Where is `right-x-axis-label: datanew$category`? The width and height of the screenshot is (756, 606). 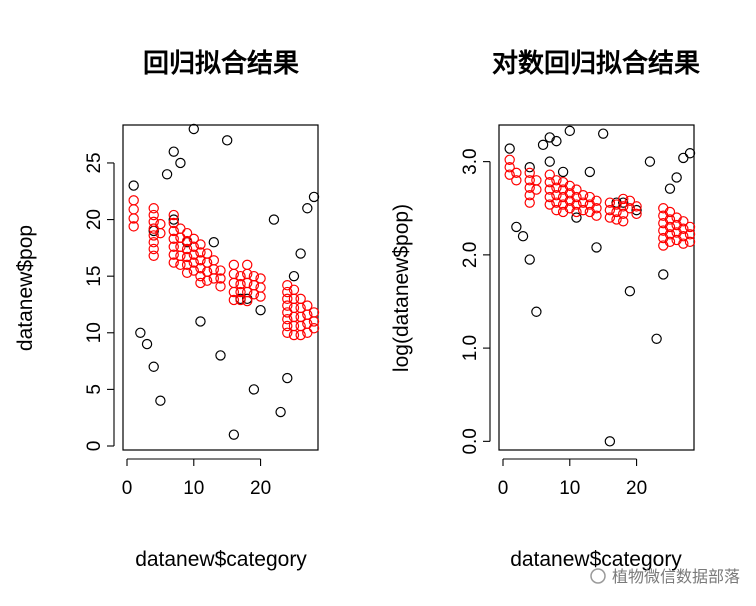 right-x-axis-label: datanew$category is located at coordinates (596, 559).